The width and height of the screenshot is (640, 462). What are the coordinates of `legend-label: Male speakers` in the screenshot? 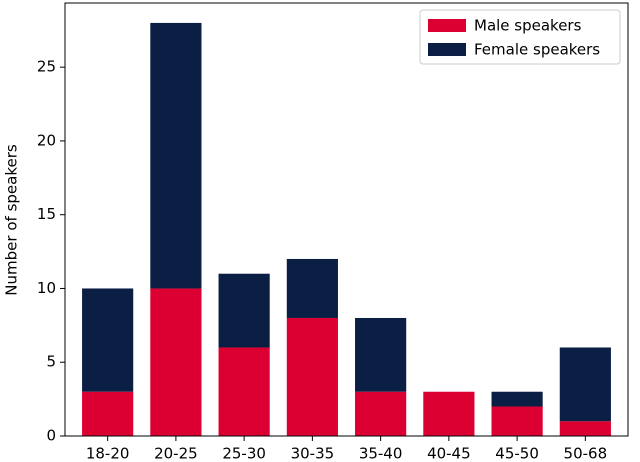 It's located at (528, 26).